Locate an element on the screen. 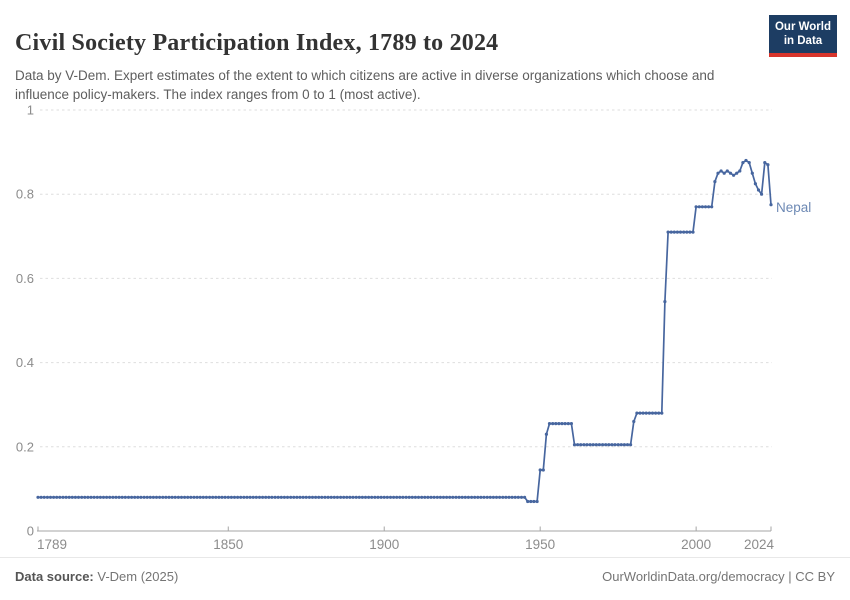 Image resolution: width=850 pixels, height=600 pixels. x-axis-label: 2024 is located at coordinates (759, 544).